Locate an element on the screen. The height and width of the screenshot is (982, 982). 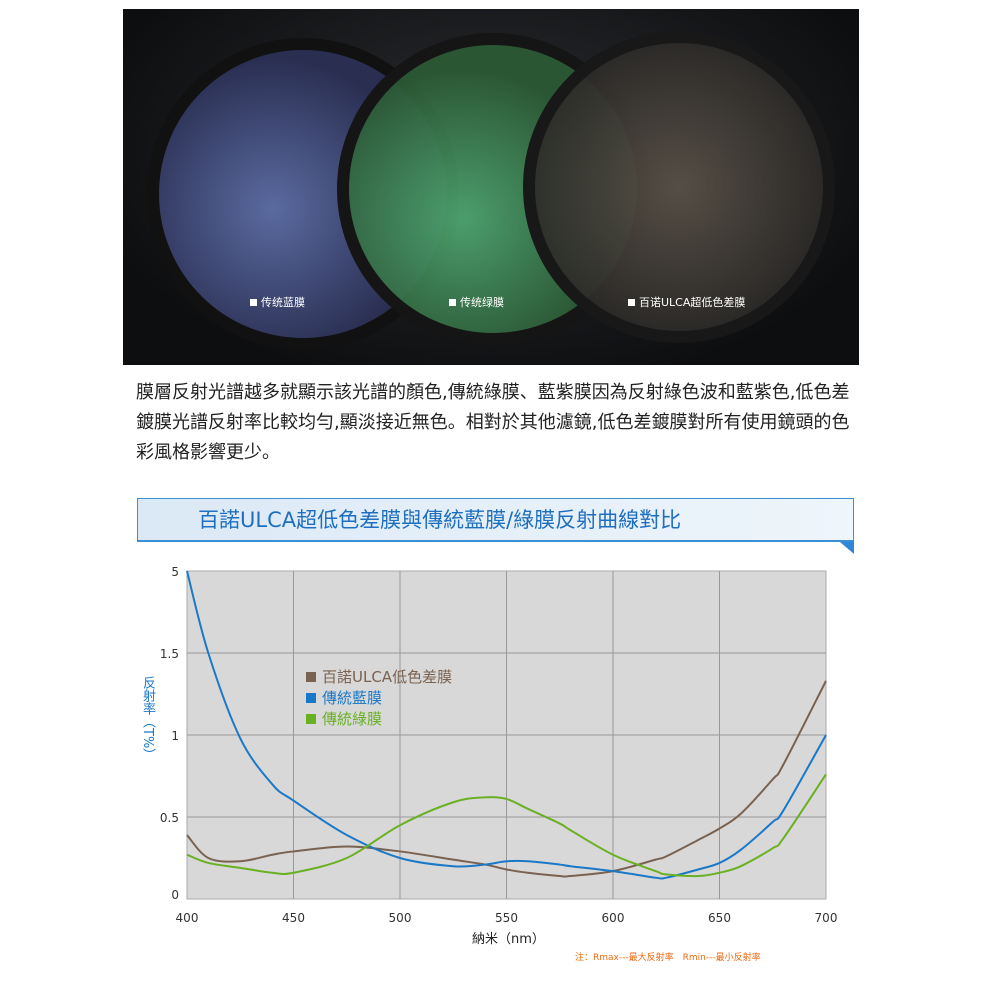
x-tick-label: 500 is located at coordinates (400, 918).